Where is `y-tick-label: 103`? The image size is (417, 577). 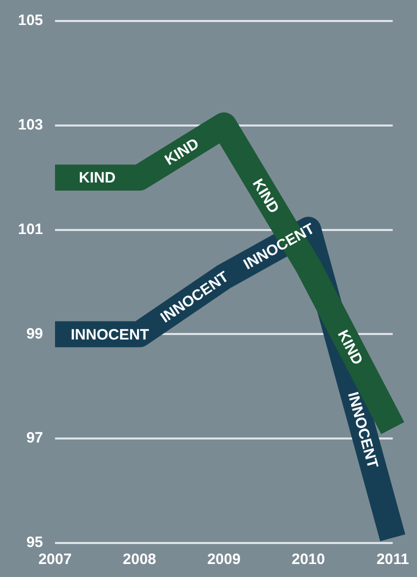 y-tick-label: 103 is located at coordinates (31, 125).